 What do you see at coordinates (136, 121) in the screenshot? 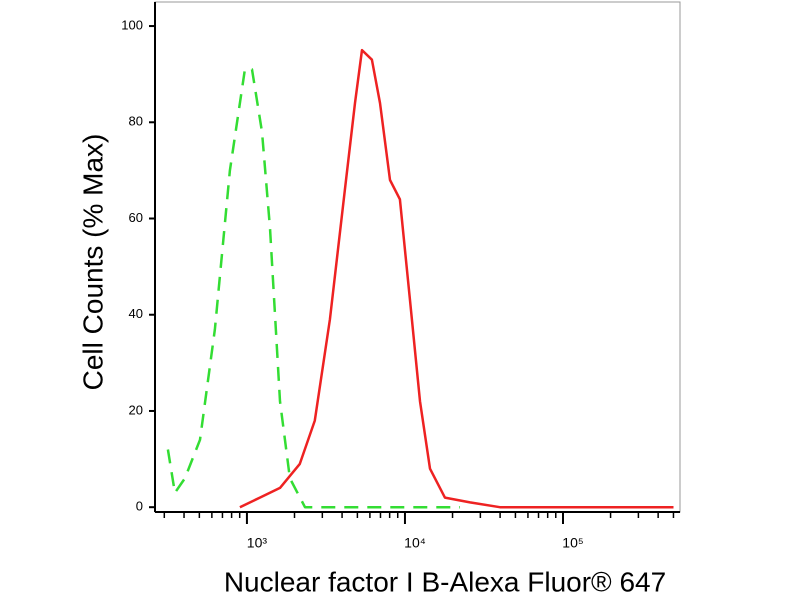
I see `y-tick-label: 80` at bounding box center [136, 121].